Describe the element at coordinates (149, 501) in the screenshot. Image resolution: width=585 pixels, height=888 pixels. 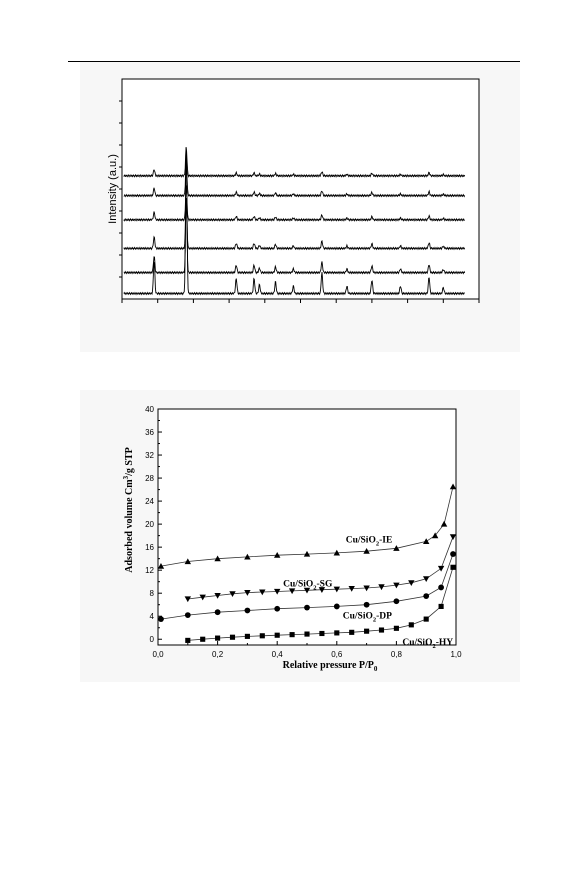
I see `isotherm-y-tick-label: 24` at that location.